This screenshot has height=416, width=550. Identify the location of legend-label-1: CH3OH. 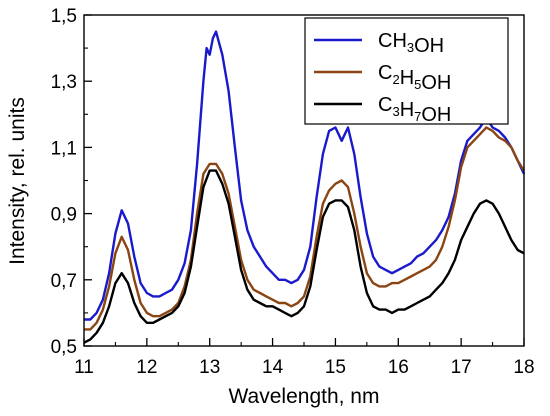
(411, 43).